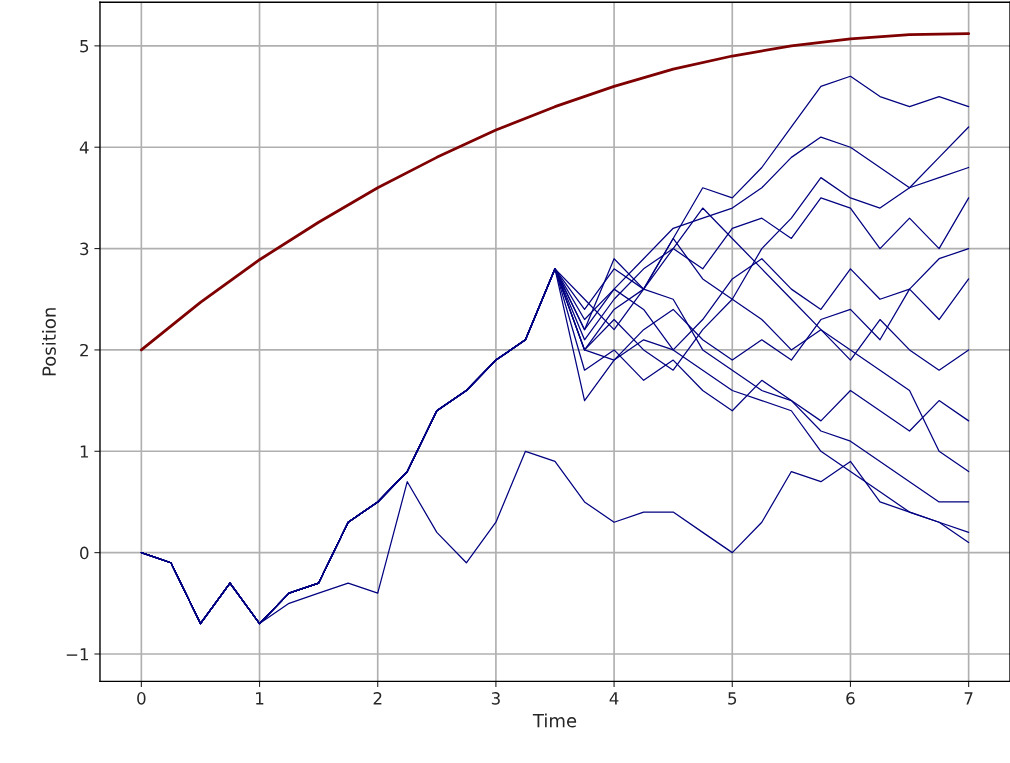  I want to click on x-tick-label: 5, so click(732, 698).